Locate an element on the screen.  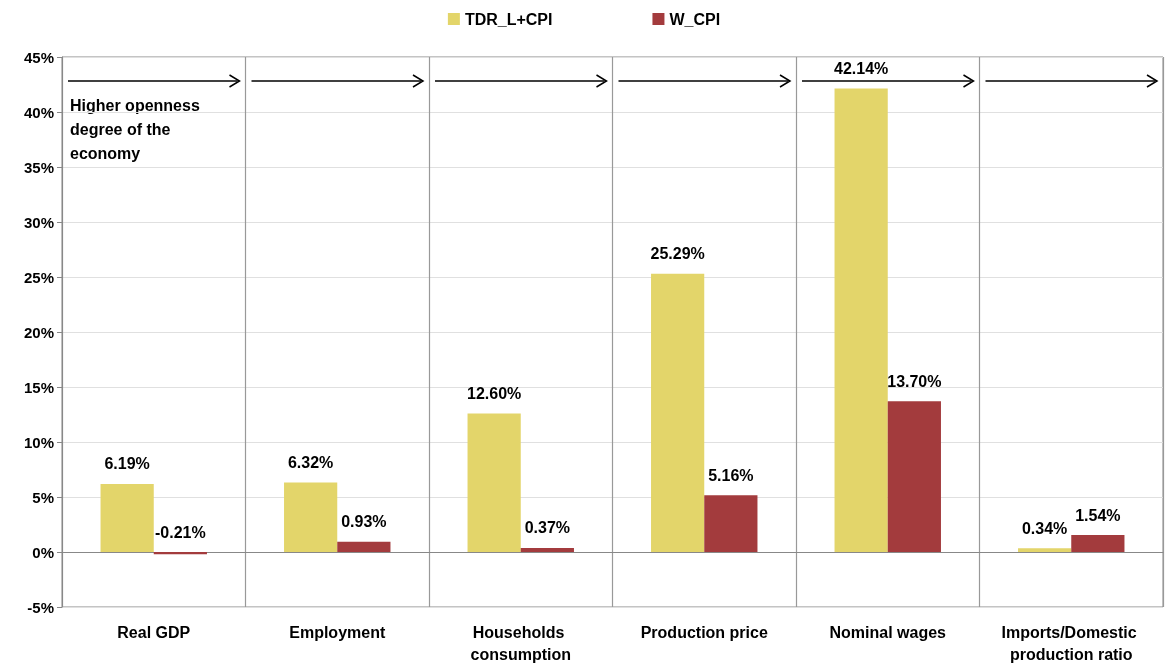
x-tick-label: Nominal wages is located at coordinates (888, 632).